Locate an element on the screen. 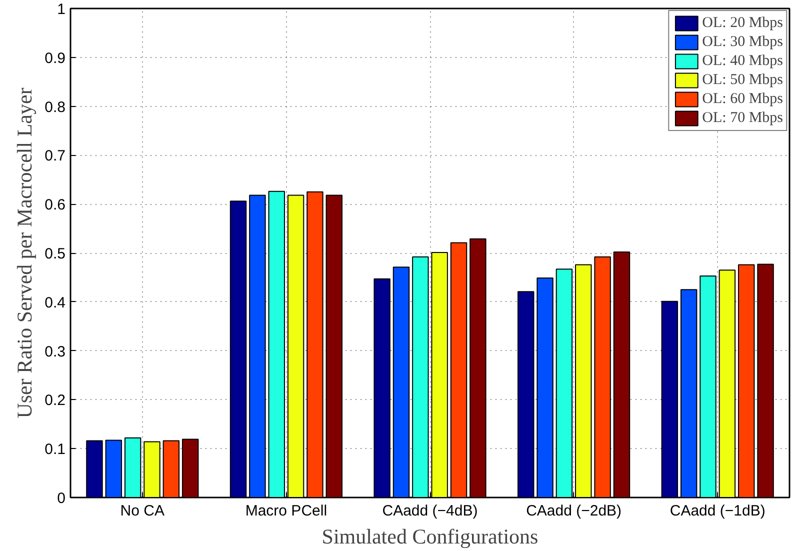 The image size is (797, 551). legend-label: OL: 20 Mbps is located at coordinates (742, 23).